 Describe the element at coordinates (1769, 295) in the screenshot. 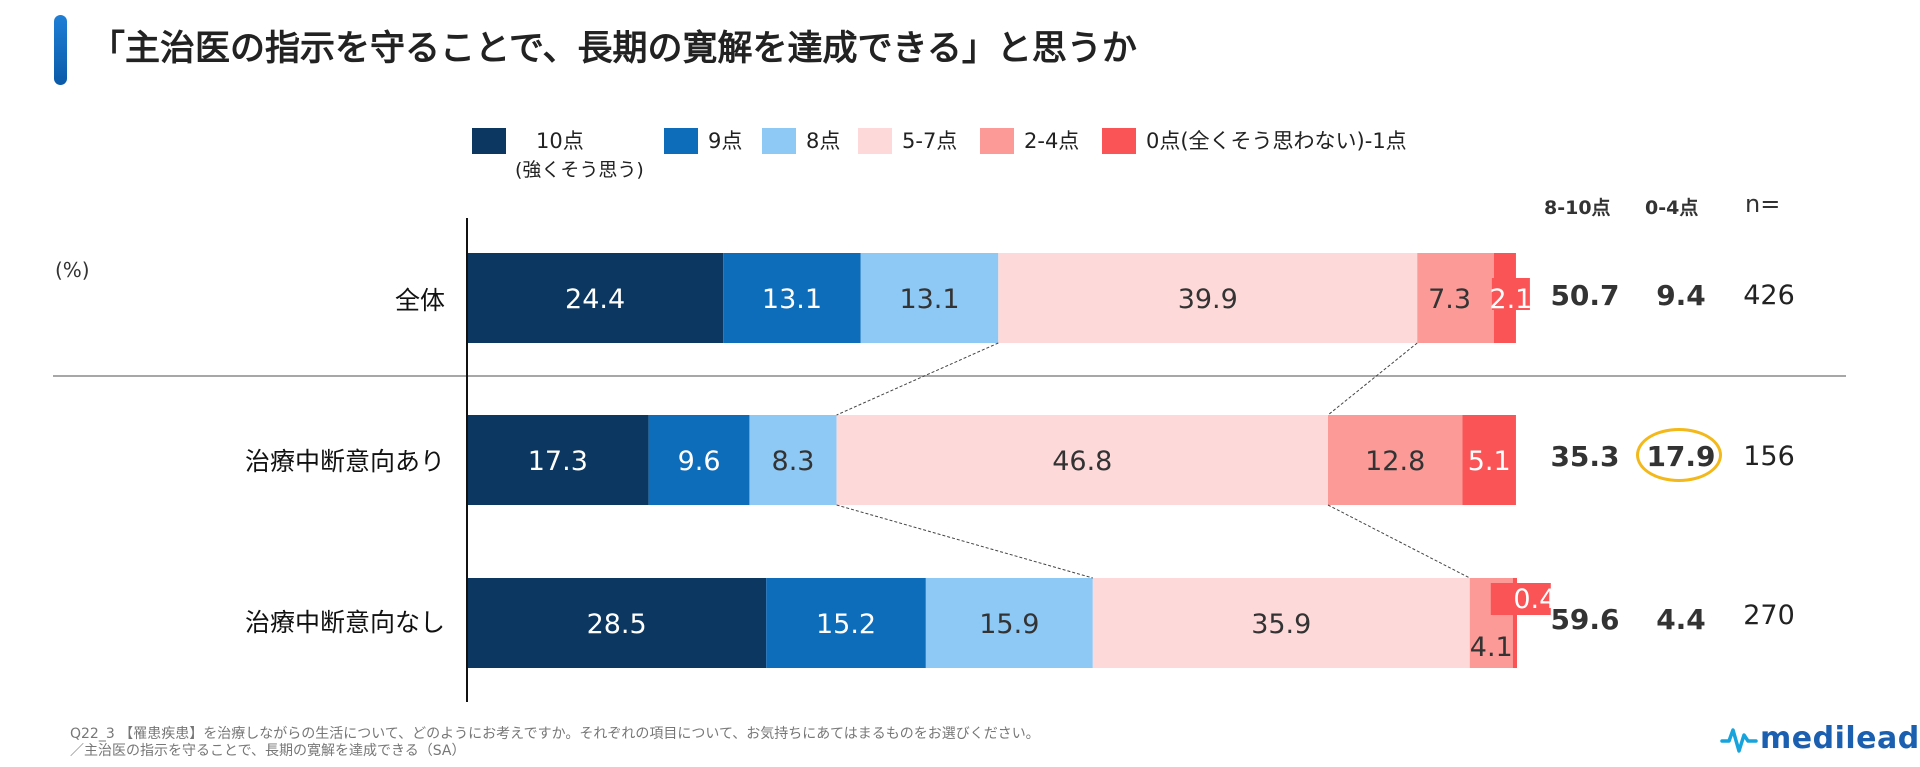

I see `stat-n-overall: 426` at that location.